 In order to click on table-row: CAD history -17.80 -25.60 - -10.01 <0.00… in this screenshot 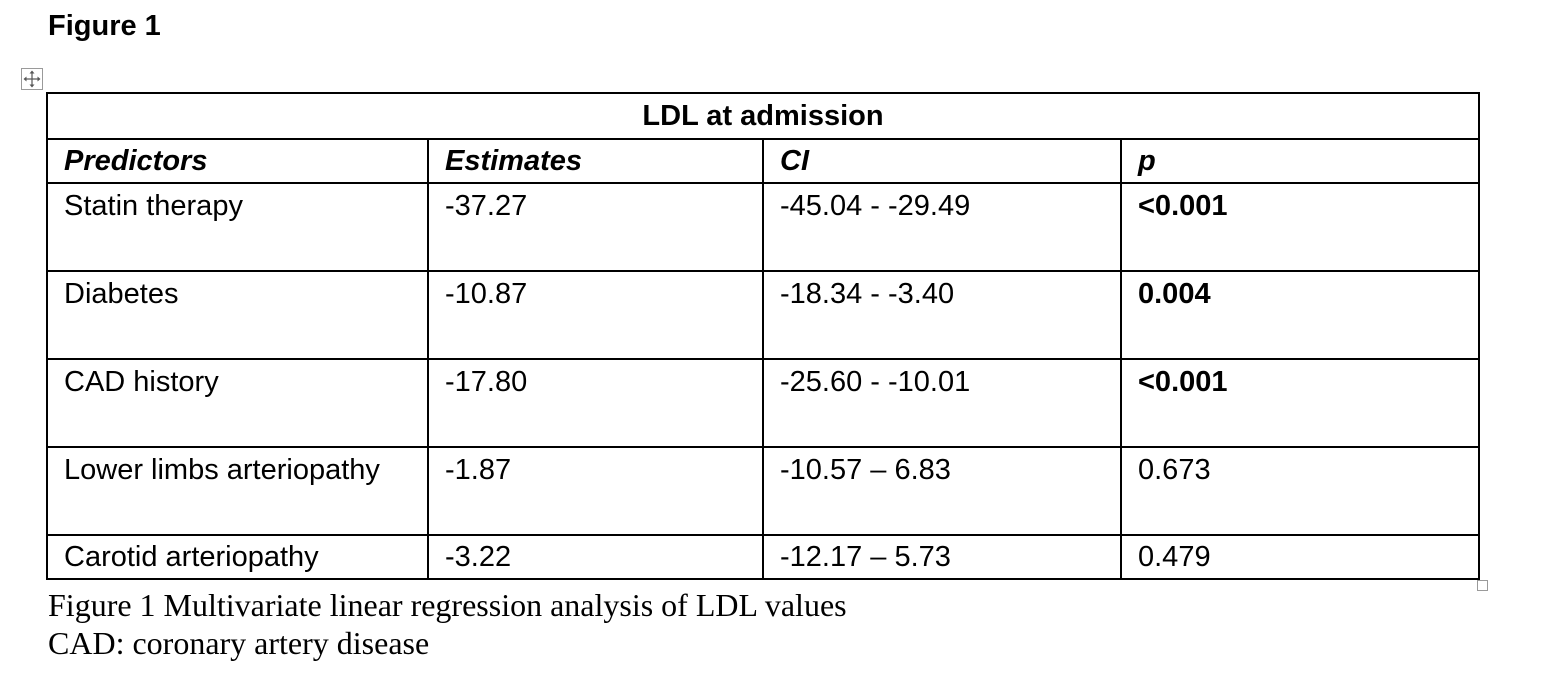, I will do `click(763, 403)`.